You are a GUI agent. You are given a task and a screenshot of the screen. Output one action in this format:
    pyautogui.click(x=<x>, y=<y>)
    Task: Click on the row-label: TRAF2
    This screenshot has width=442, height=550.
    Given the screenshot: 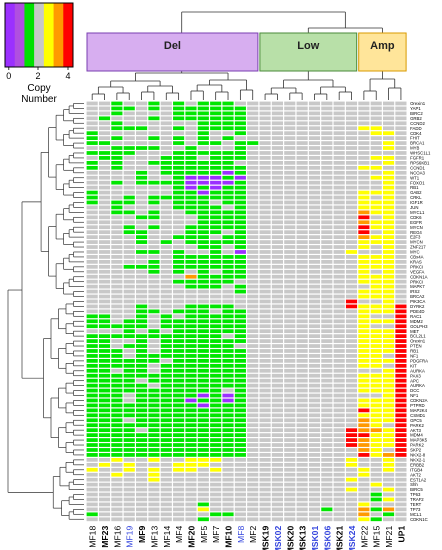 What is the action you would take?
    pyautogui.click(x=417, y=499)
    